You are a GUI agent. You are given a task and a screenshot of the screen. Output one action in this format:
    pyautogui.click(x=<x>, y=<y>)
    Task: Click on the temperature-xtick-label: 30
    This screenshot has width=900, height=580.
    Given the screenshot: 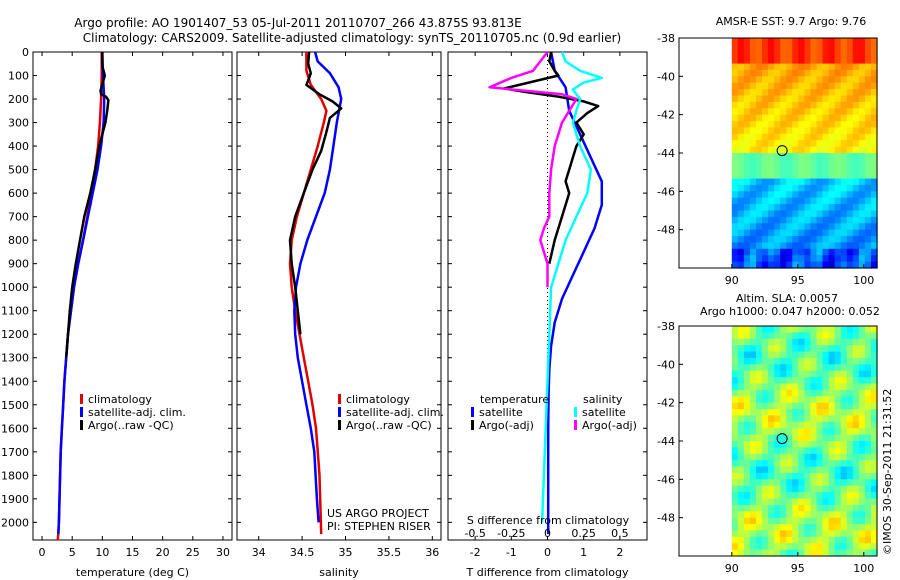 What is the action you would take?
    pyautogui.click(x=223, y=552)
    